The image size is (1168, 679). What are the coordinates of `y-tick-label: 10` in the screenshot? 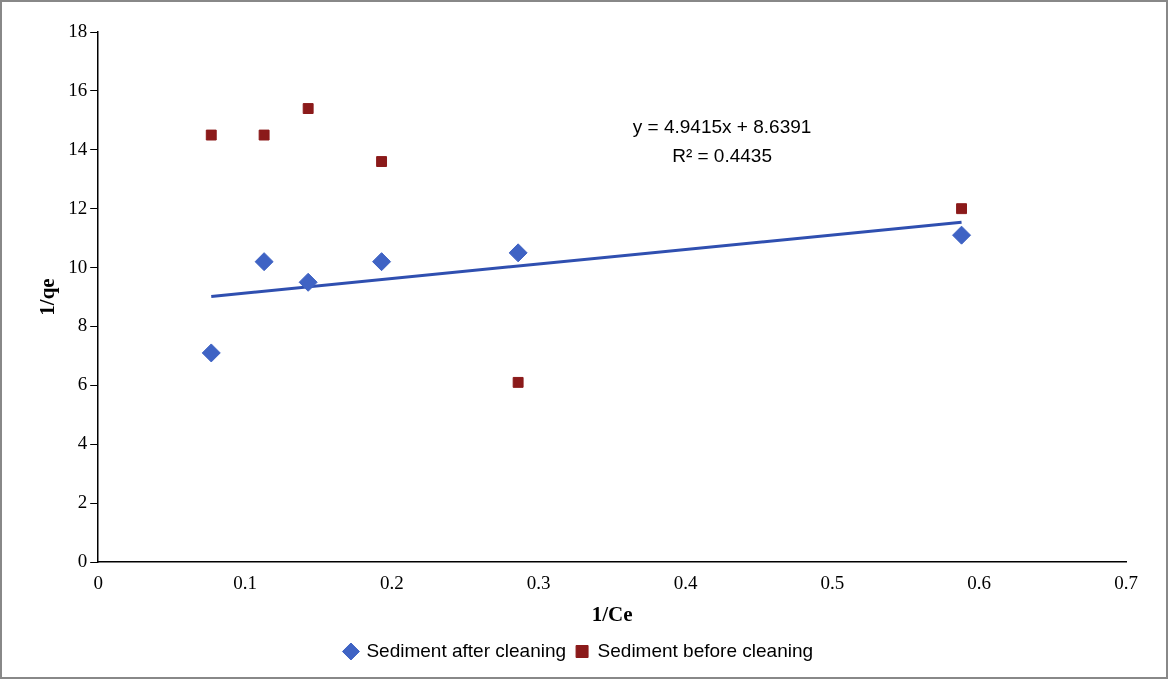 It's located at (78, 266).